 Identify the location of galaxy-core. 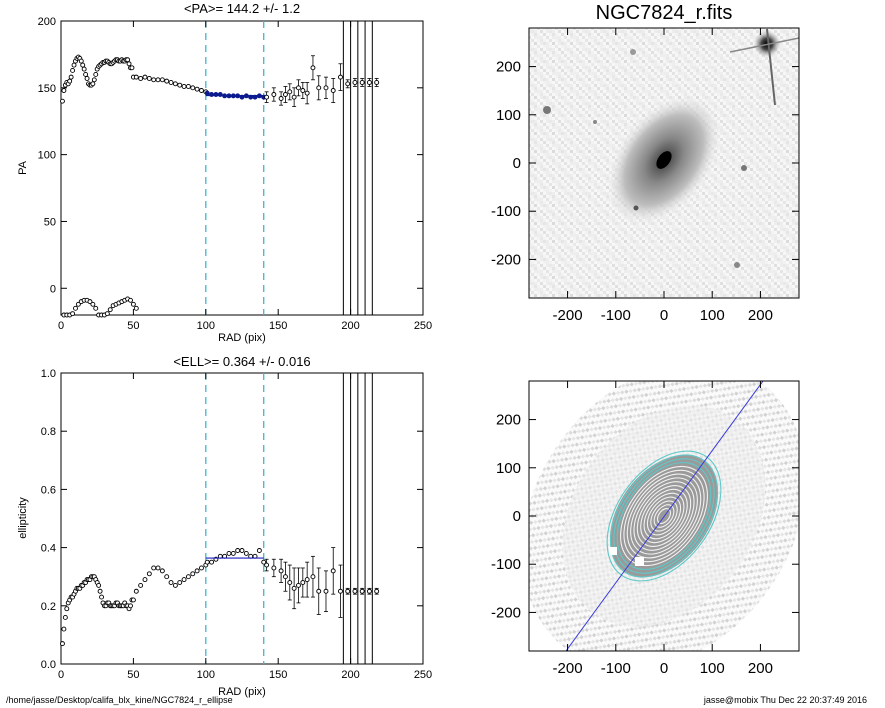
(664, 160).